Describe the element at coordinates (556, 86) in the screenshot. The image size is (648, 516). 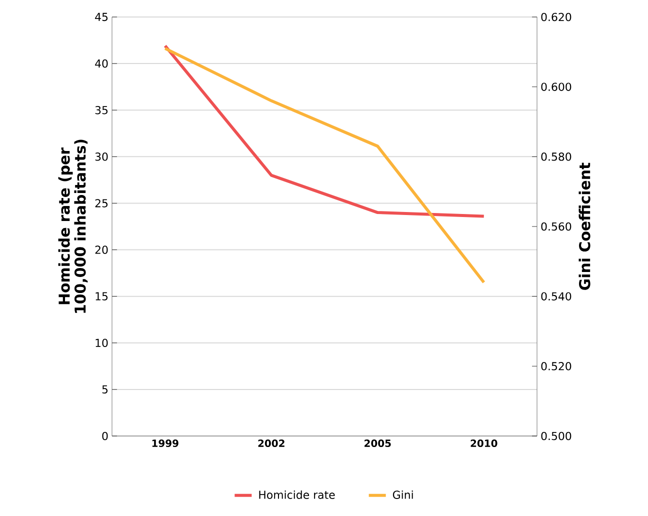
I see `y2-tick-label: 0.600` at that location.